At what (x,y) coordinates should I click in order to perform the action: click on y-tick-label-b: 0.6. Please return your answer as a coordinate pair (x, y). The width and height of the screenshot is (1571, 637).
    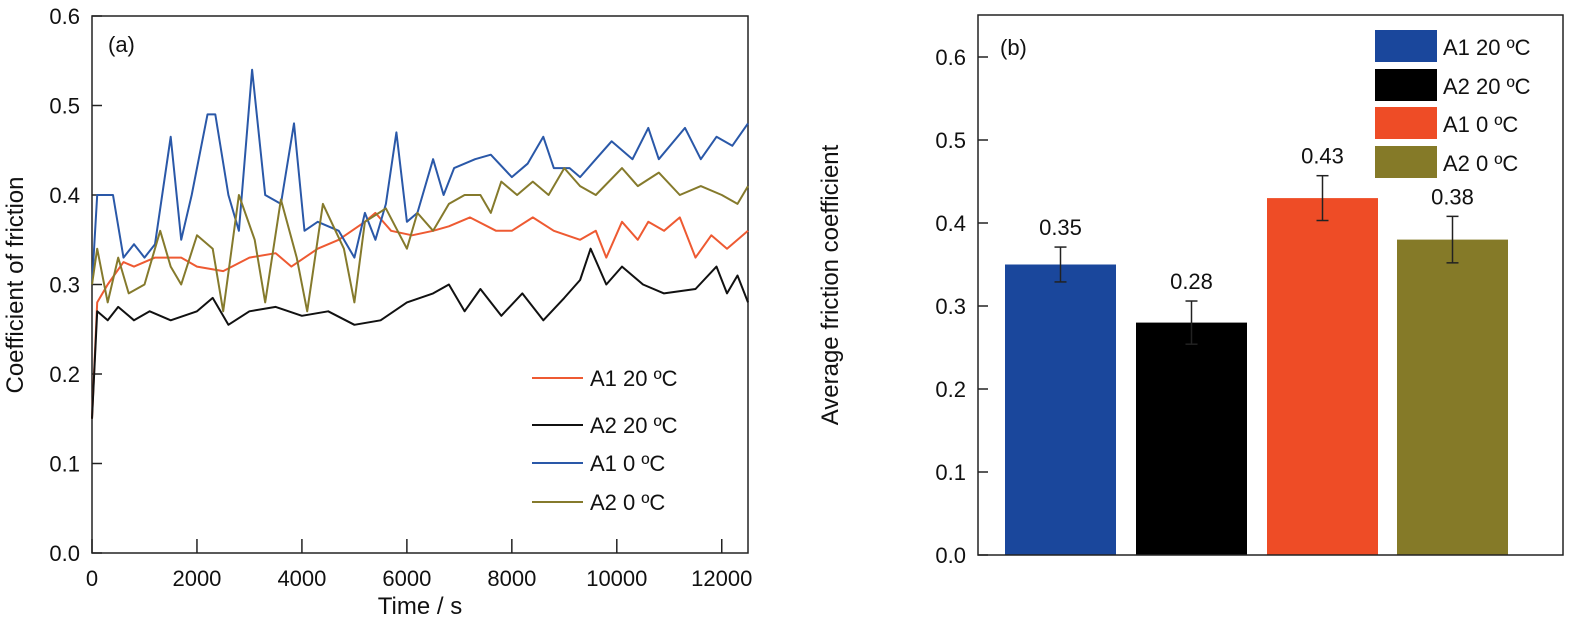
    Looking at the image, I should click on (950, 57).